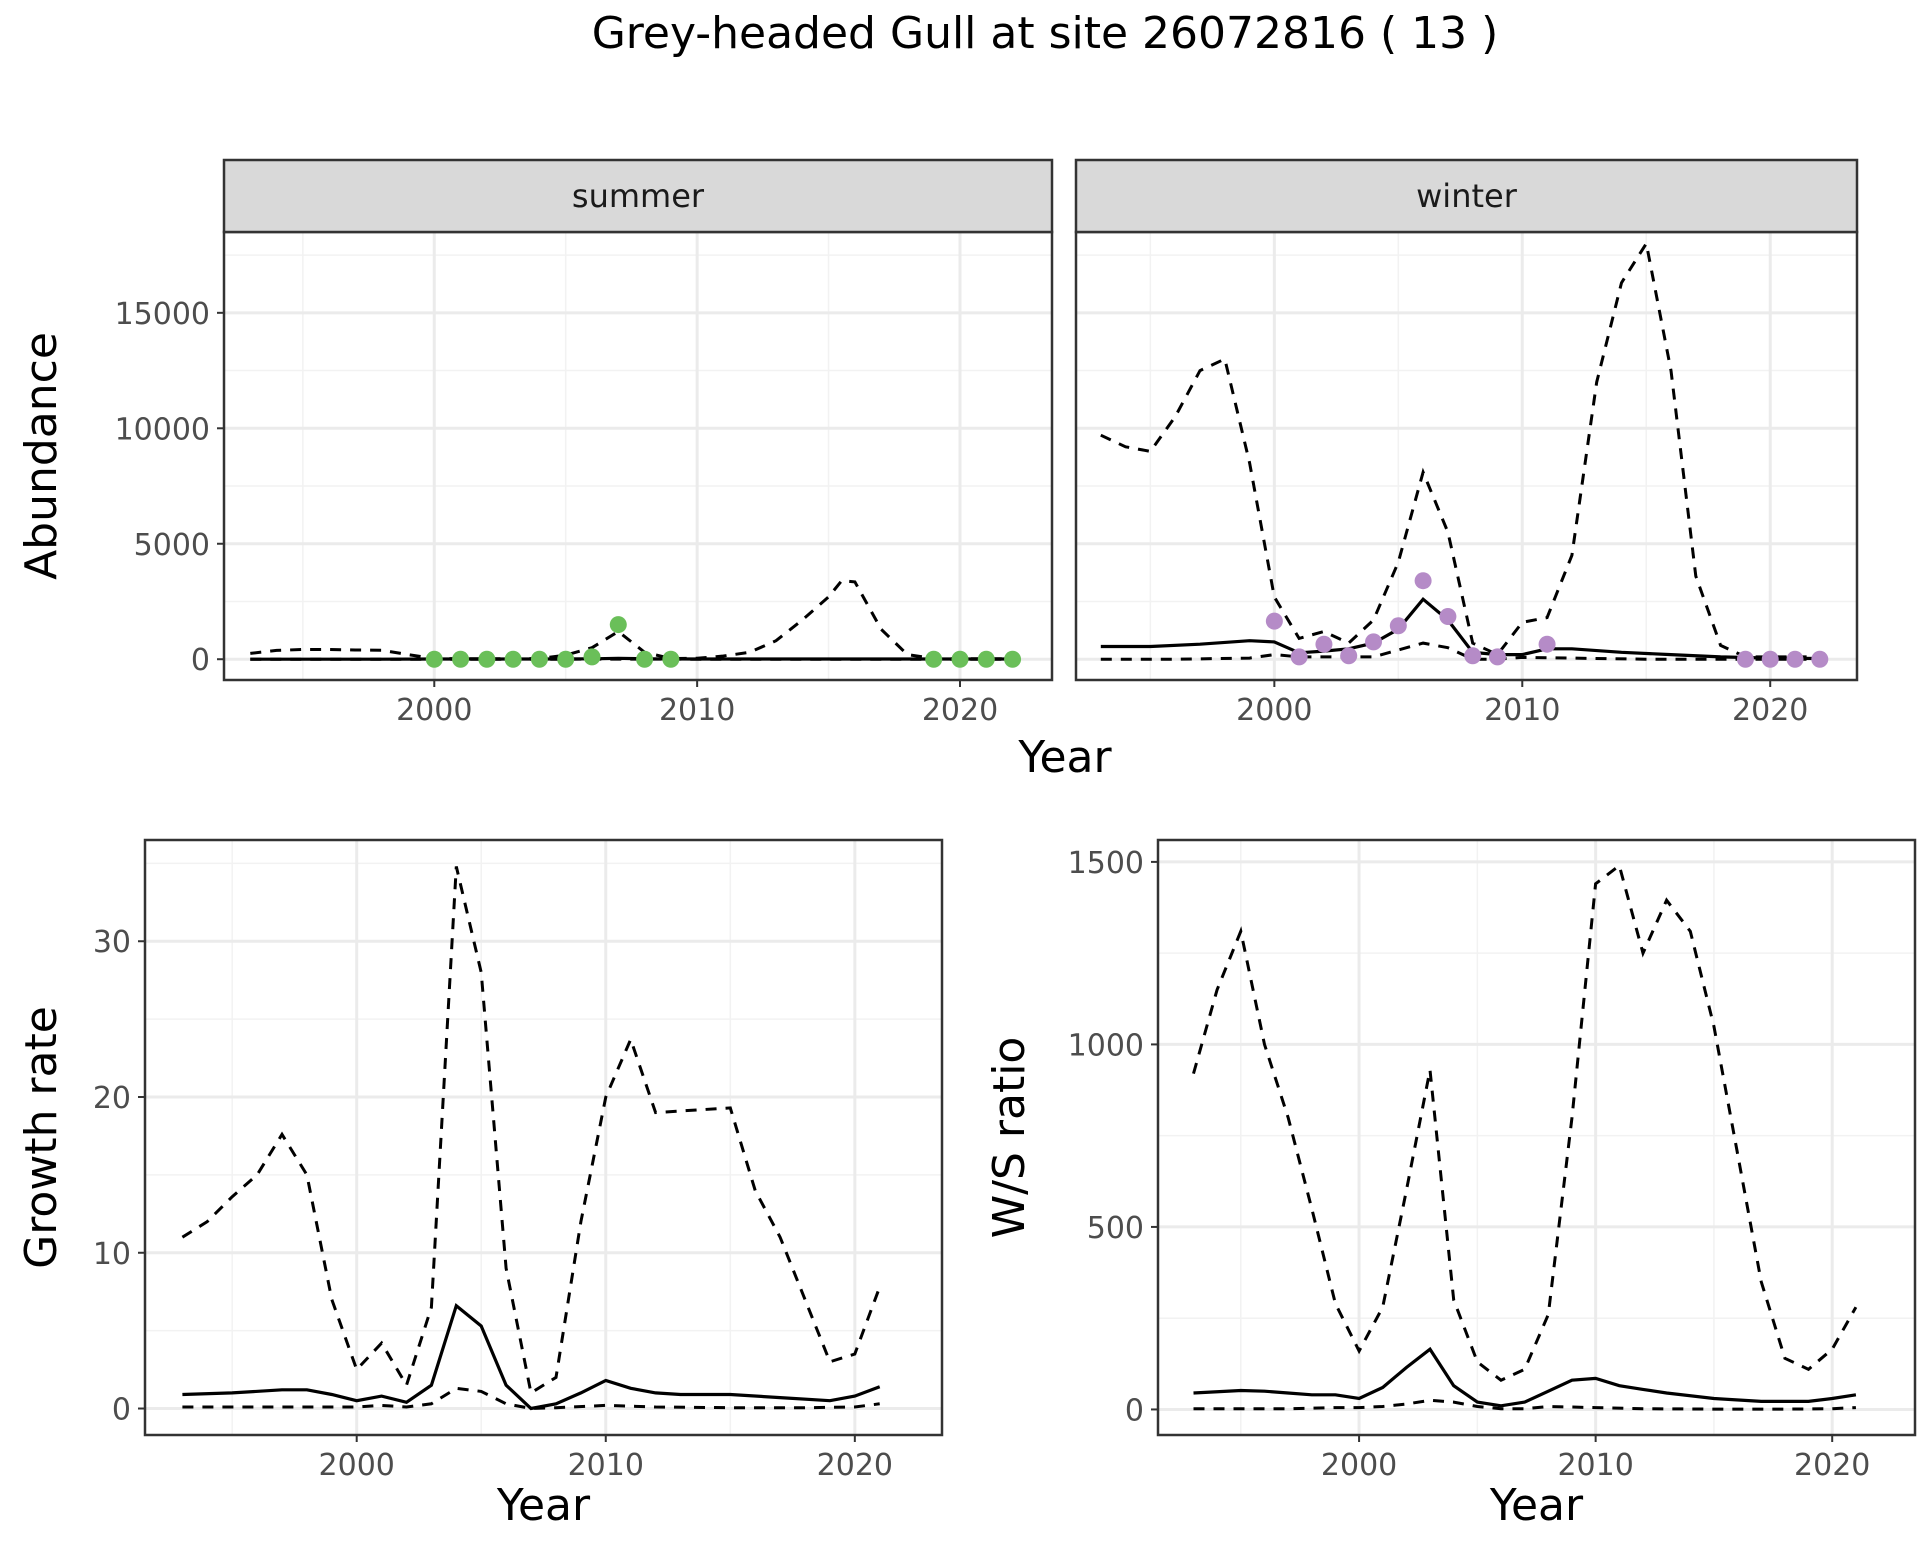  I want to click on y-tick-label: 30, so click(112, 942).